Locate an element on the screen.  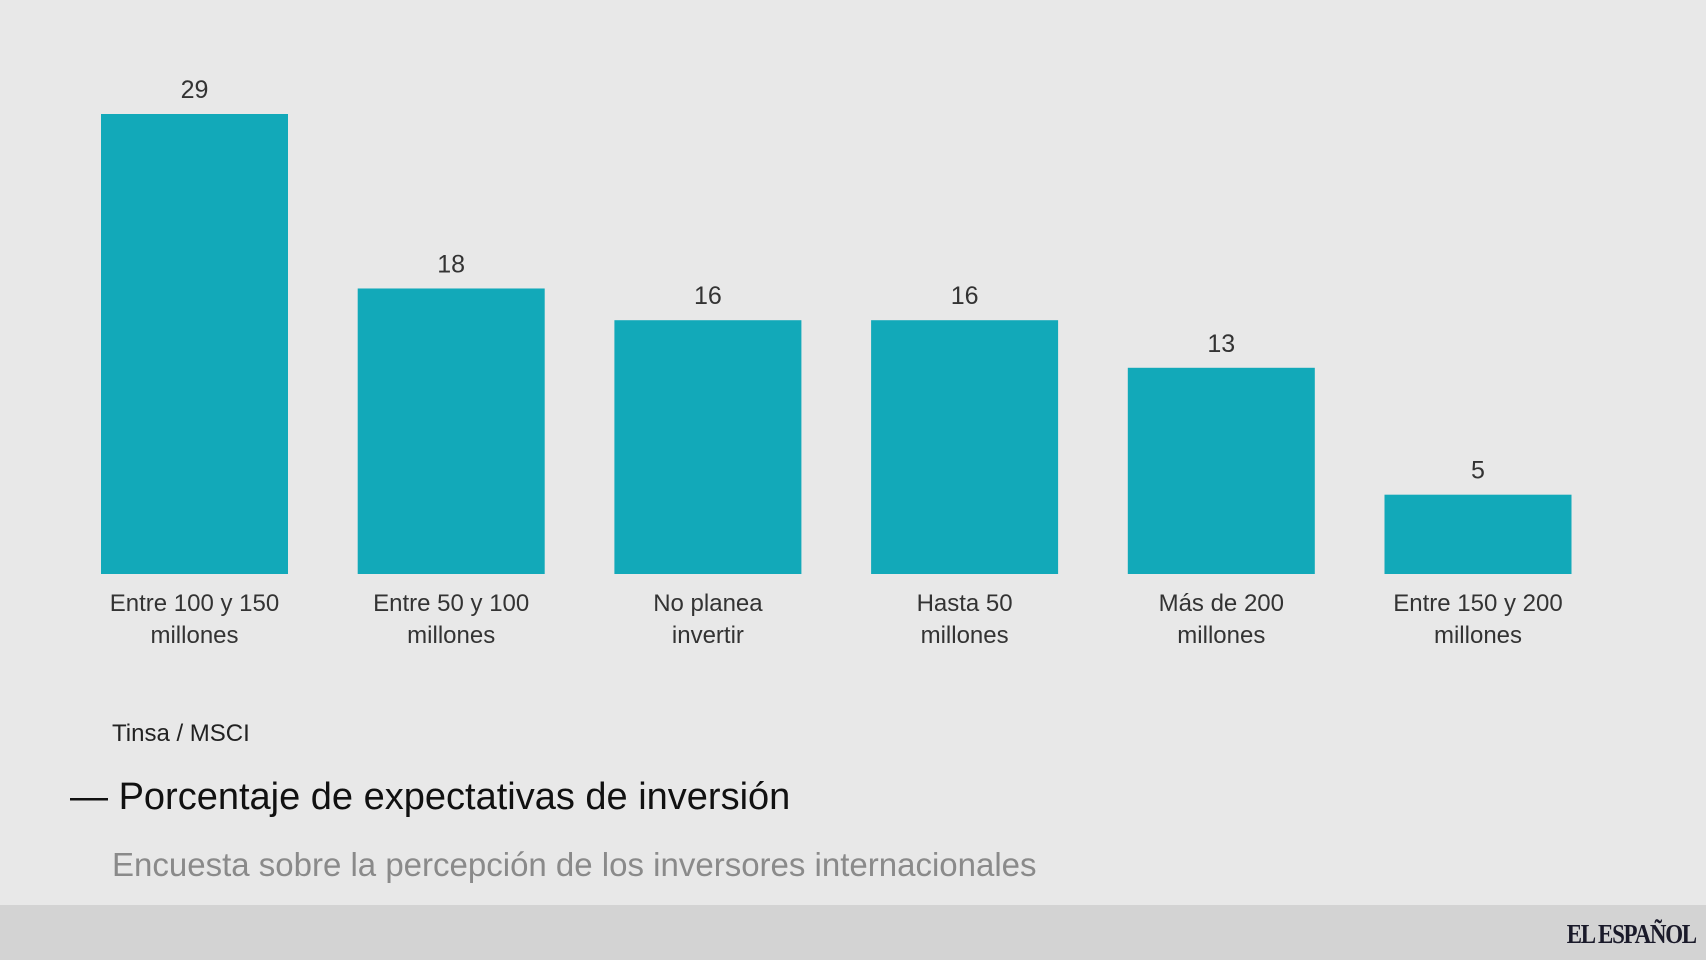
data-label: 13 is located at coordinates (1221, 344).